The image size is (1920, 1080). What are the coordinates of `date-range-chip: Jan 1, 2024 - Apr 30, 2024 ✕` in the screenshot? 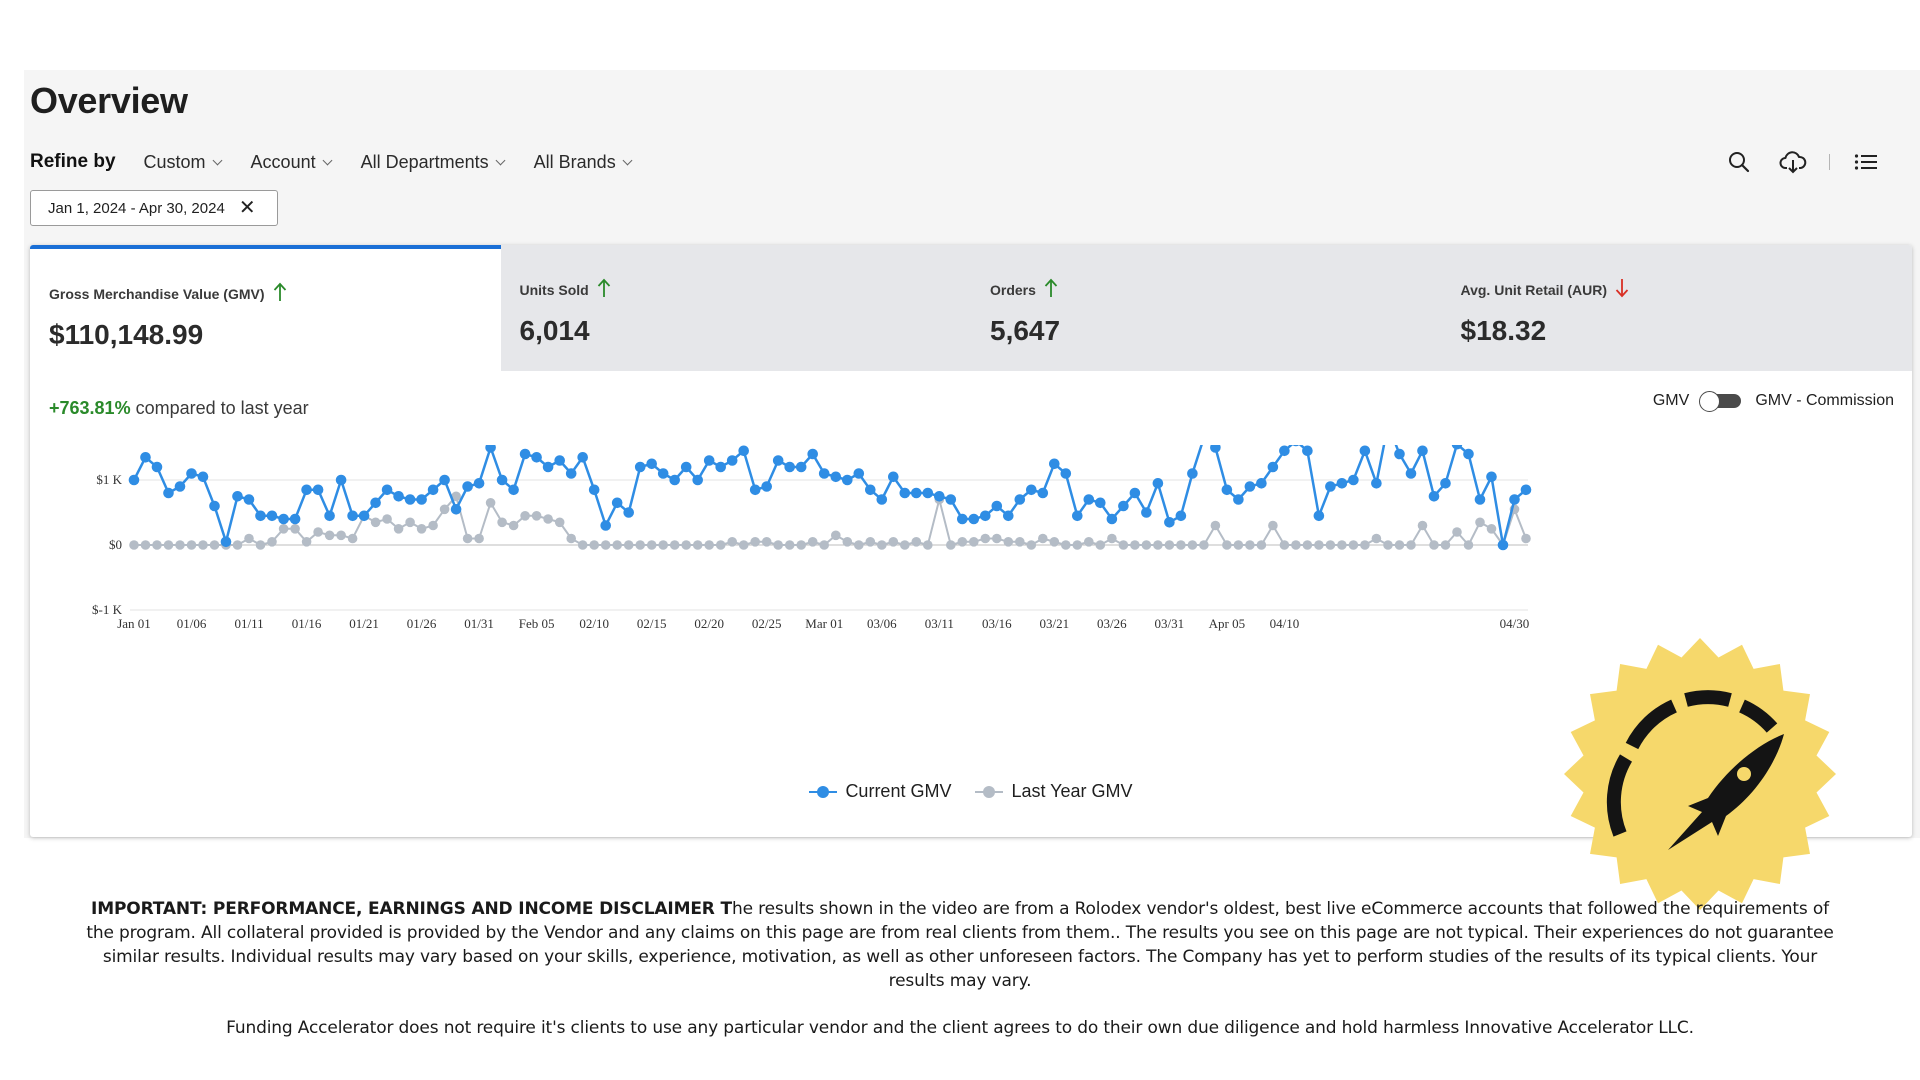 It's located at (154, 208).